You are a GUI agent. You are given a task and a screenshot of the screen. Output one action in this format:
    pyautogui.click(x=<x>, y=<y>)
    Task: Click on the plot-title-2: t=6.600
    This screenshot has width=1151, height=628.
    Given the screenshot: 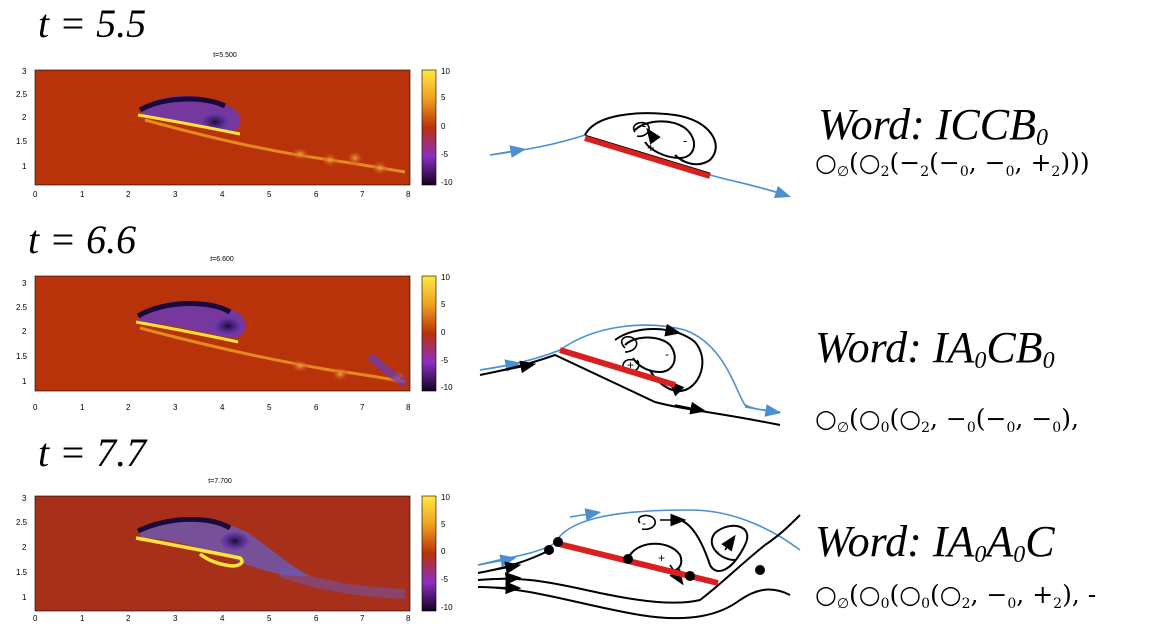 What is the action you would take?
    pyautogui.click(x=222, y=259)
    